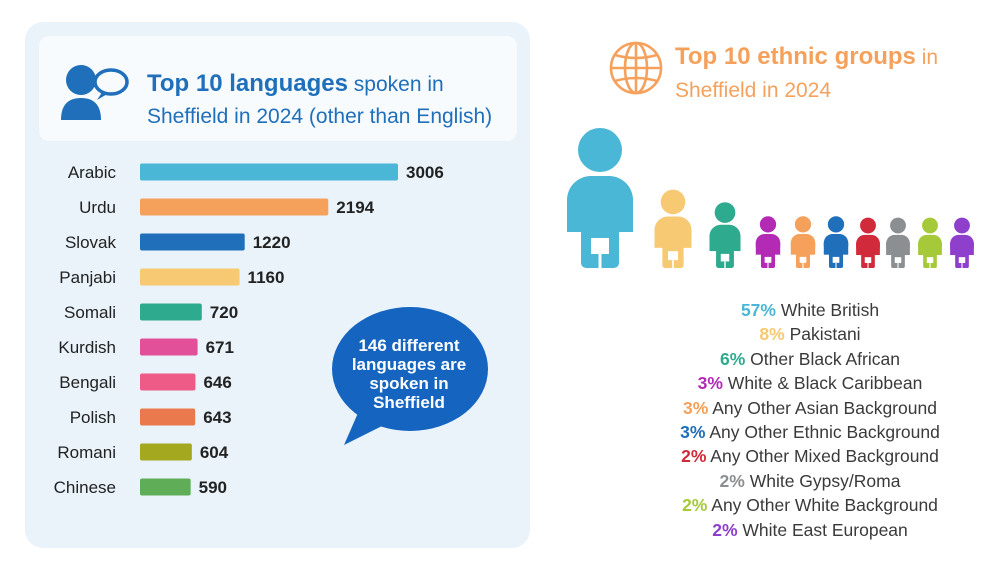 This screenshot has width=1000, height=582. Describe the element at coordinates (822, 334) in the screenshot. I see `ethnic-label: Pakistani` at that location.